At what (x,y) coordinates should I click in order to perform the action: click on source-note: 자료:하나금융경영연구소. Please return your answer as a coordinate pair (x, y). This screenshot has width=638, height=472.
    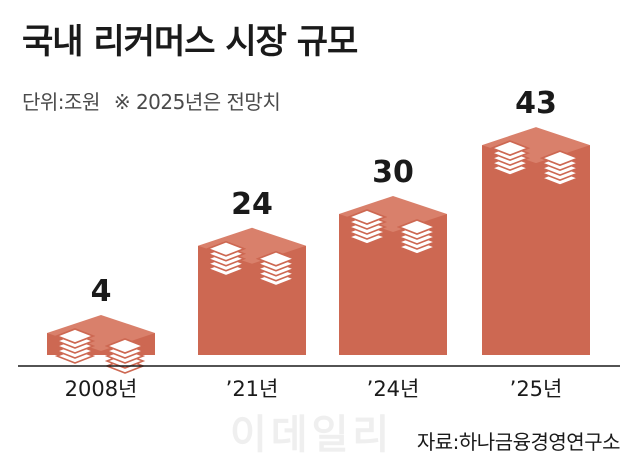
    Looking at the image, I should click on (518, 442).